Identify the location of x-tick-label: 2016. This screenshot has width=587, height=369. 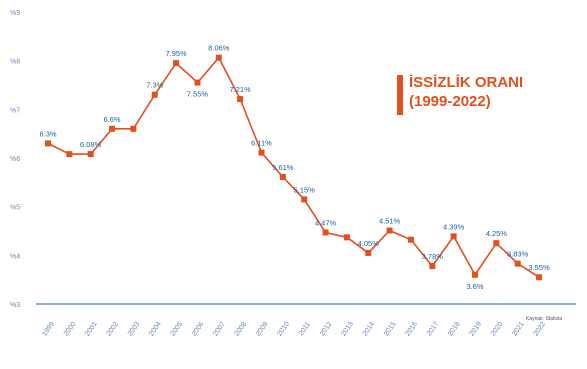
(411, 329).